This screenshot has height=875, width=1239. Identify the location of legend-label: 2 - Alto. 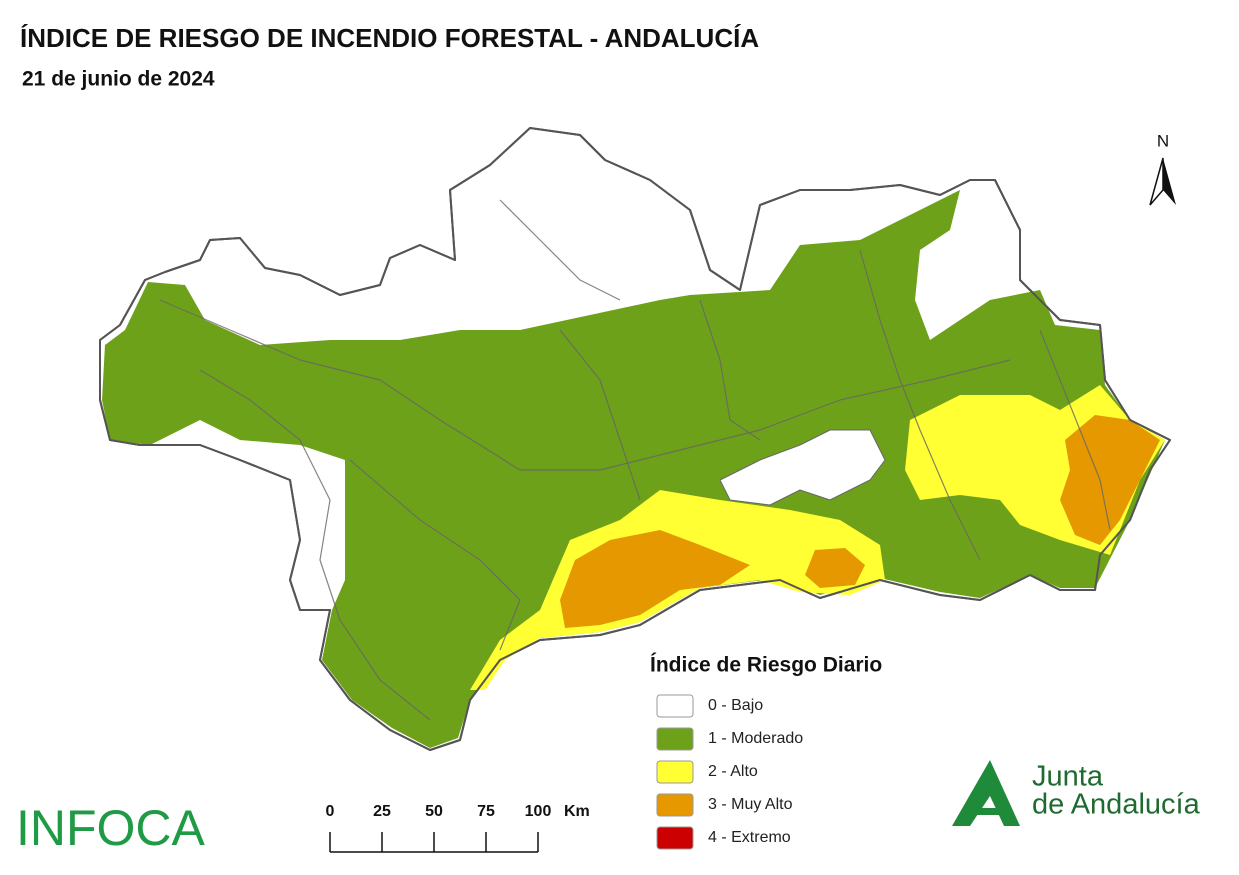
(733, 771).